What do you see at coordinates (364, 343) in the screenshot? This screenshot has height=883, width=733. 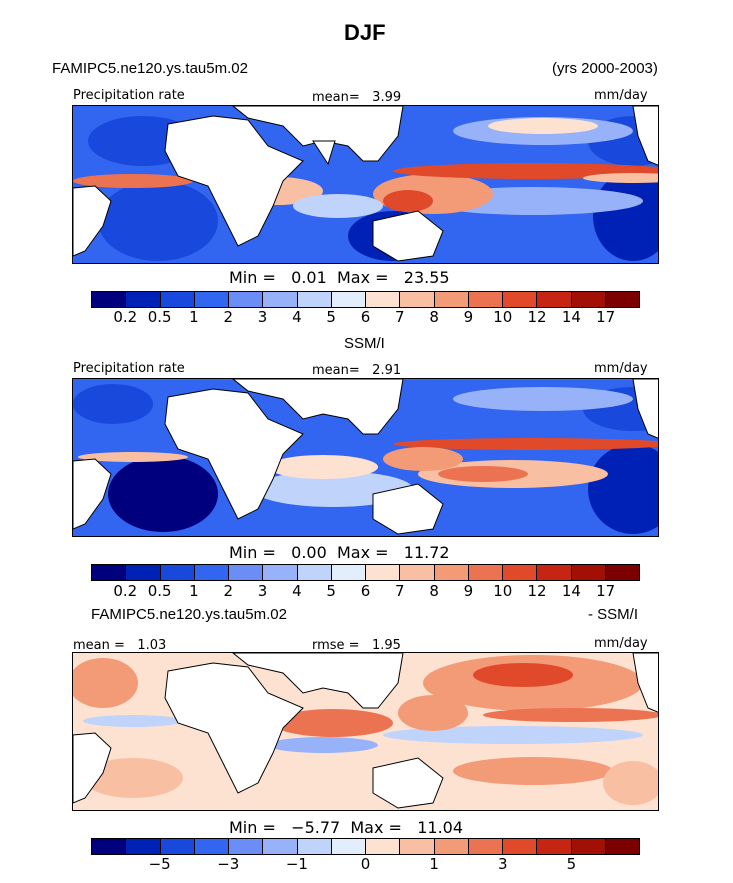 I see `panel2-source-label: SSM/I` at bounding box center [364, 343].